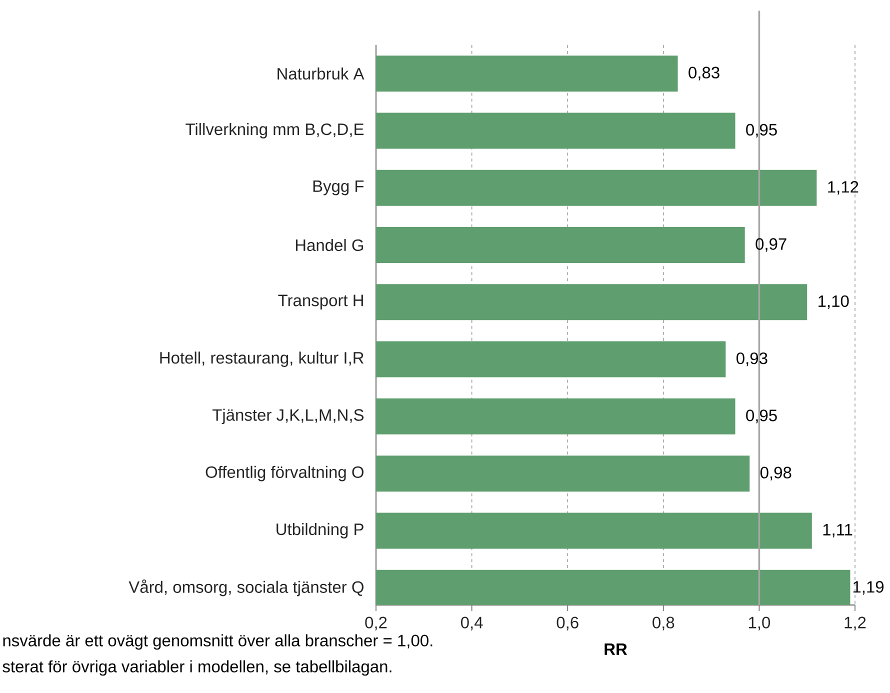  What do you see at coordinates (776, 473) in the screenshot?
I see `data-label: 0,98` at bounding box center [776, 473].